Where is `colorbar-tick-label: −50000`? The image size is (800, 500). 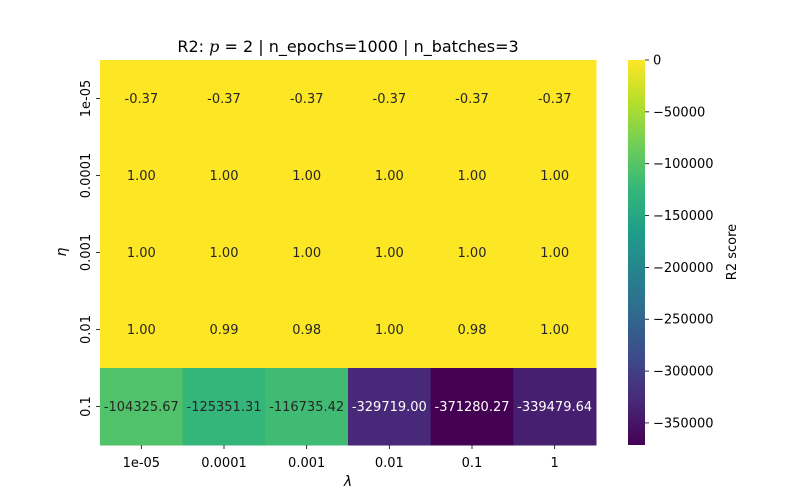
colorbar-tick-label: −50000 is located at coordinates (679, 112).